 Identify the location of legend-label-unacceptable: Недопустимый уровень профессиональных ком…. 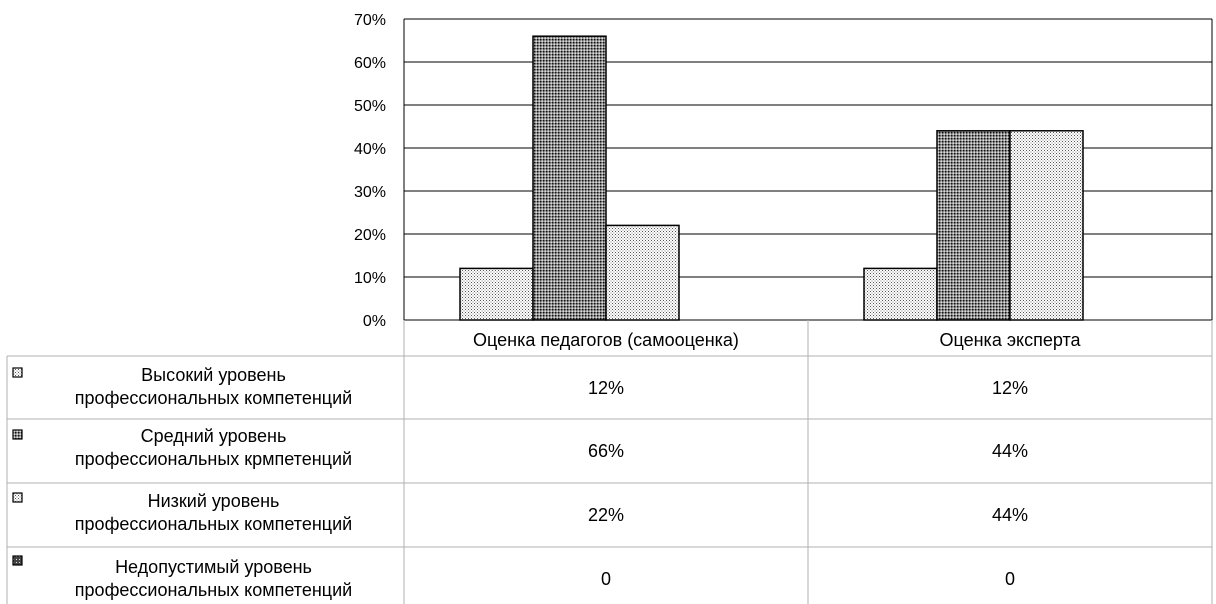
(213, 578).